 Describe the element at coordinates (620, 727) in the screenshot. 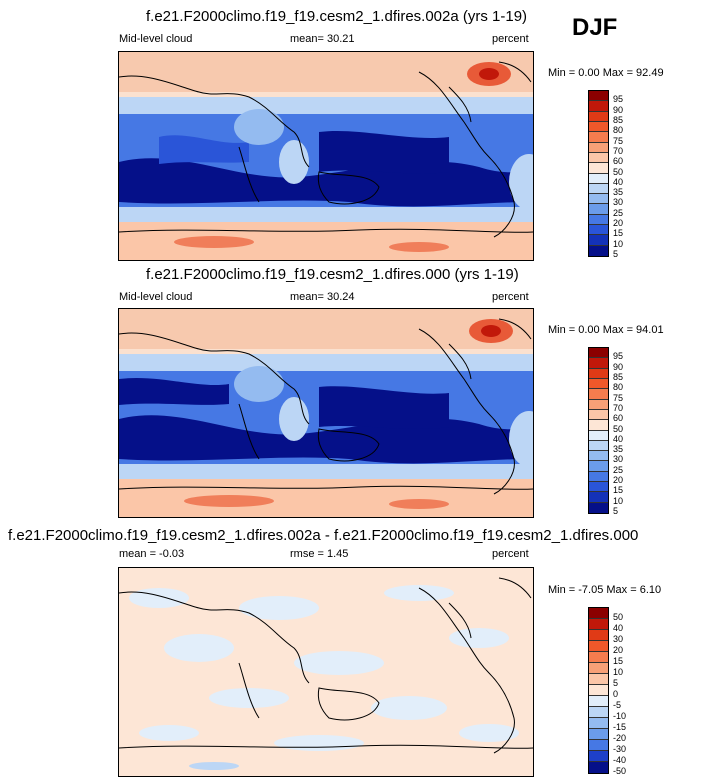

I see `colorbar-tick-label: -15` at that location.